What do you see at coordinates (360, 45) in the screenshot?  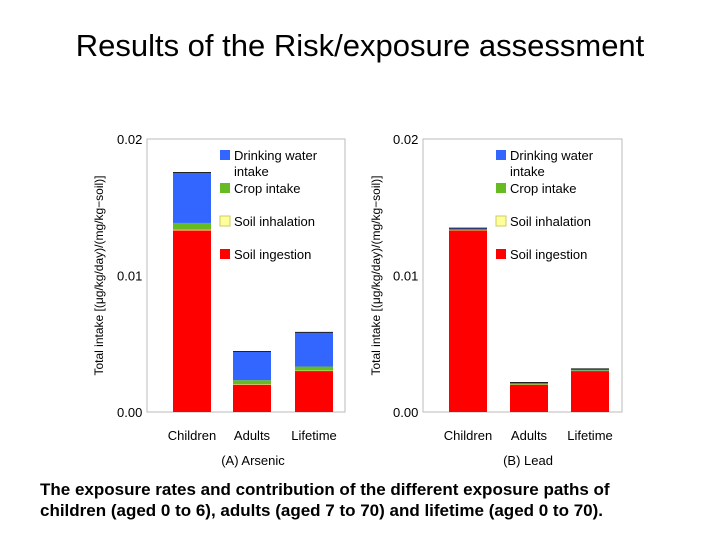 I see `slide-title: Results of the Risk/exposure assessment` at bounding box center [360, 45].